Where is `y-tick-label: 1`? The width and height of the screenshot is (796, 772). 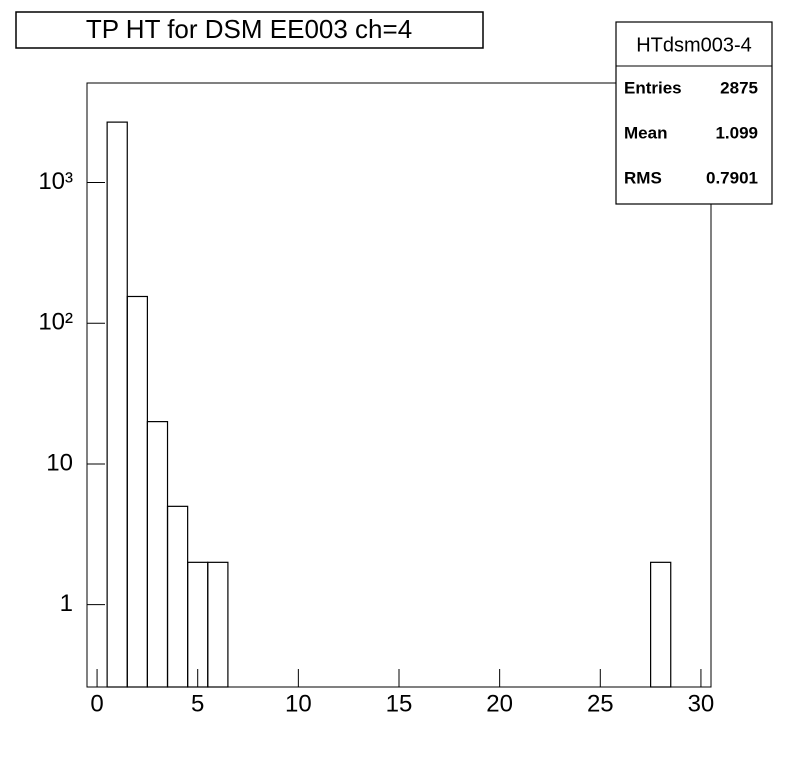
y-tick-label: 1 is located at coordinates (66, 603).